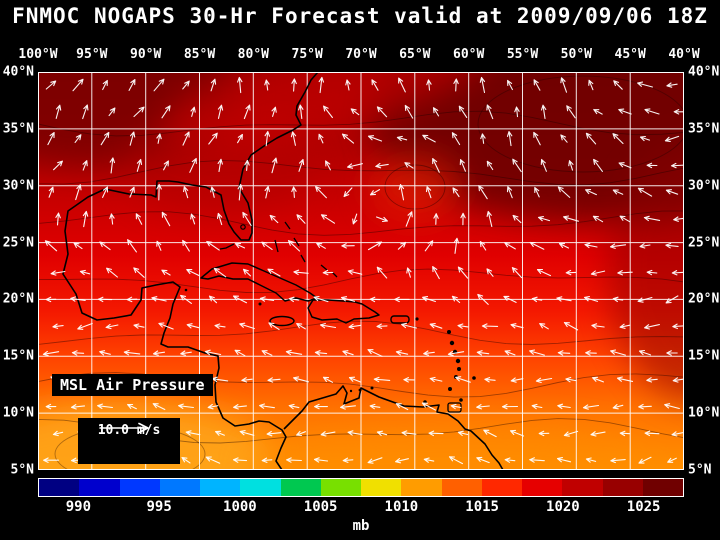 The width and height of the screenshot is (720, 540). I want to click on lat-label-left: 10°N, so click(18, 413).